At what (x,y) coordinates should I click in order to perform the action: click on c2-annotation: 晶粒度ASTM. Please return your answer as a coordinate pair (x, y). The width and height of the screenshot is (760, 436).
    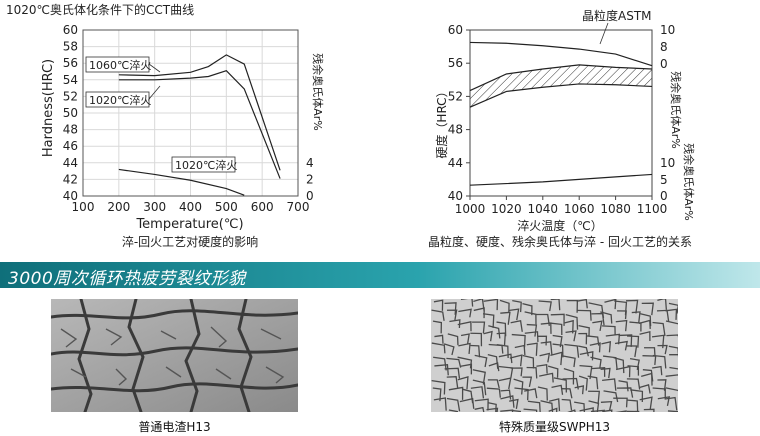
    Looking at the image, I should click on (617, 15).